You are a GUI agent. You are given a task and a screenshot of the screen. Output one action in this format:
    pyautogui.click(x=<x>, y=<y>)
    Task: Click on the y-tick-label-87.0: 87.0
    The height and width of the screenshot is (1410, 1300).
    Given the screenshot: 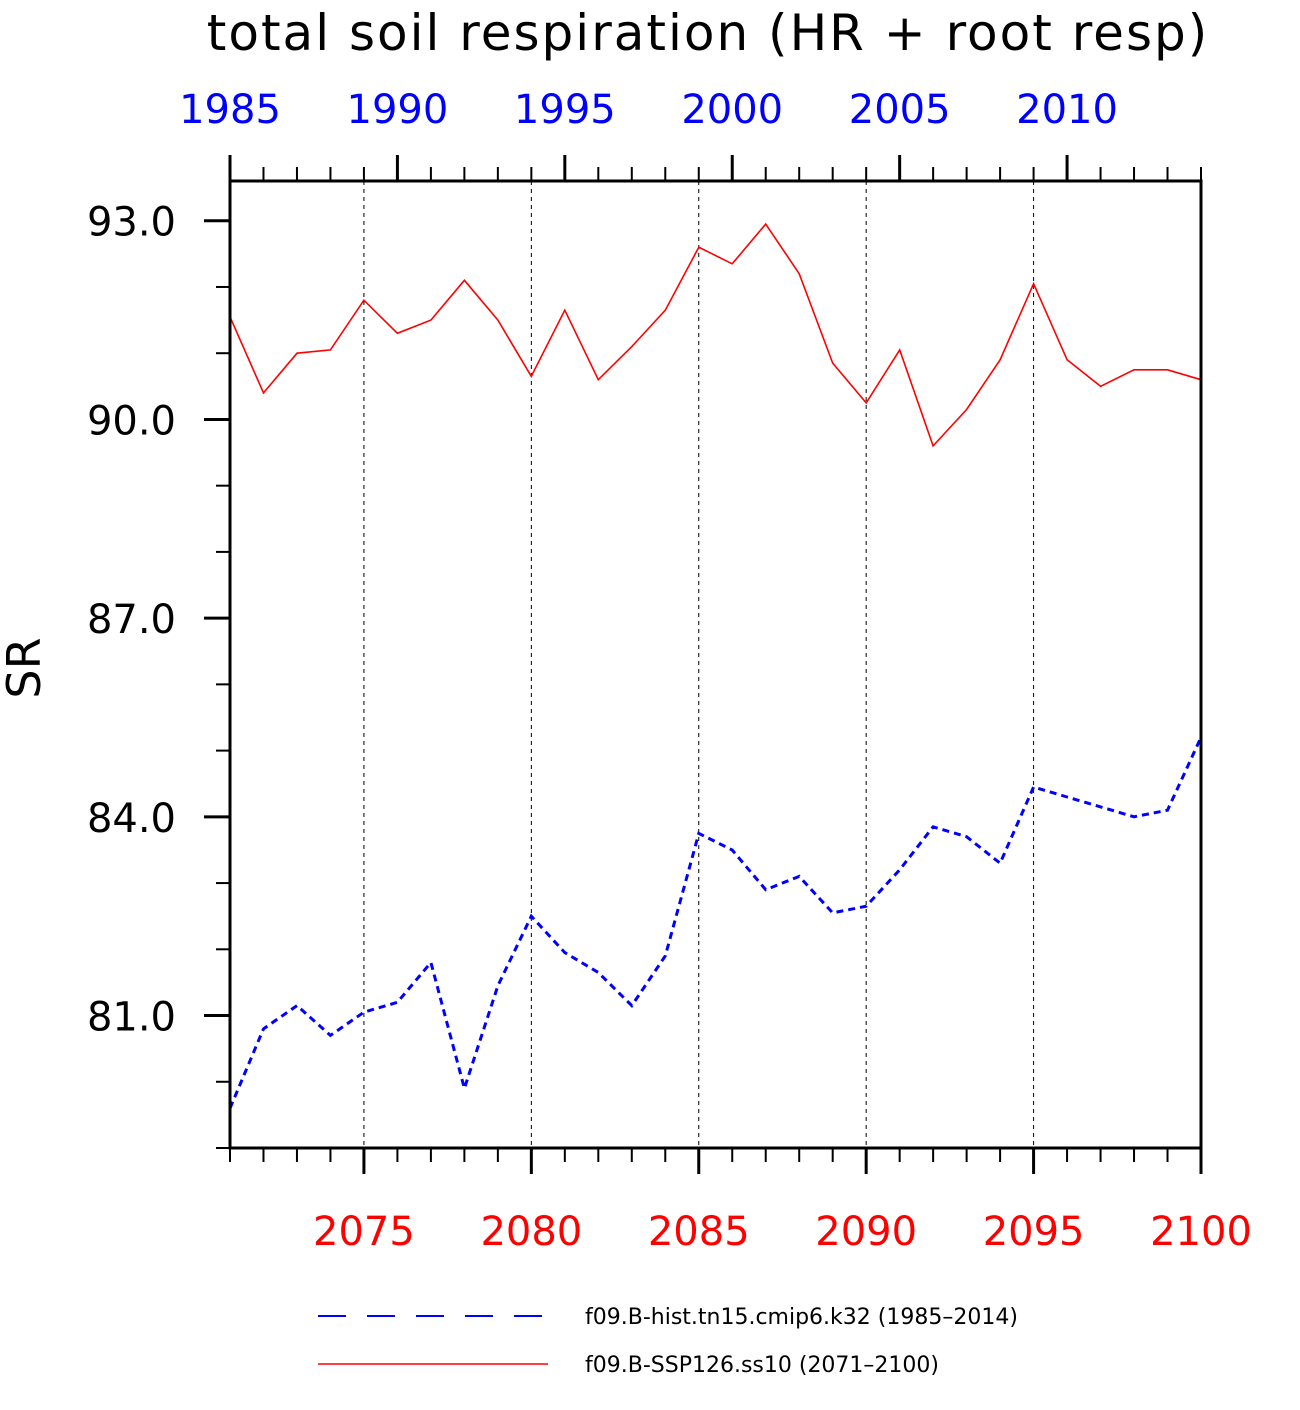 What is the action you would take?
    pyautogui.click(x=131, y=620)
    